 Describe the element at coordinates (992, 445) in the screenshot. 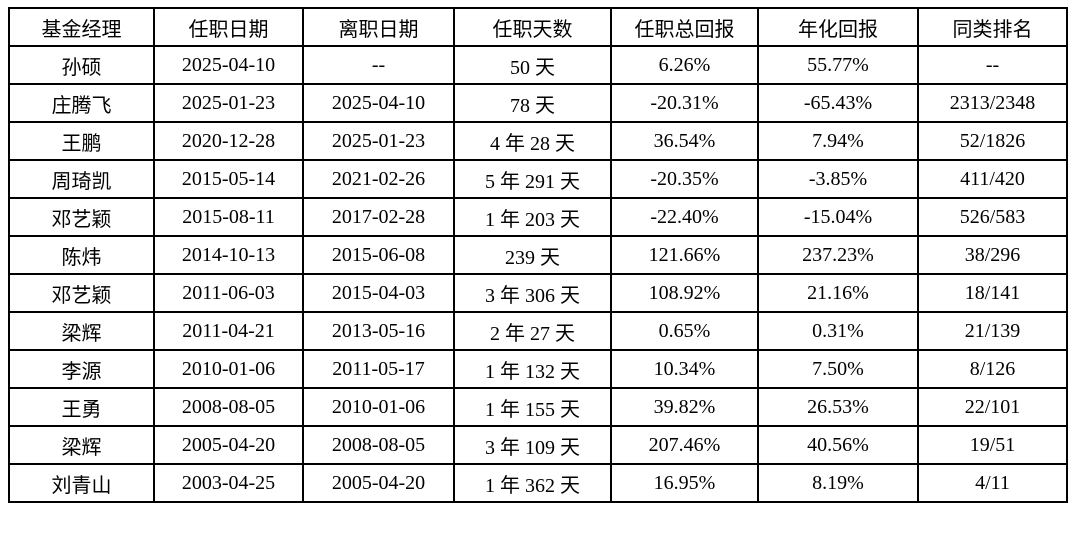

I see `cell-peer-rank: 19/51` at that location.